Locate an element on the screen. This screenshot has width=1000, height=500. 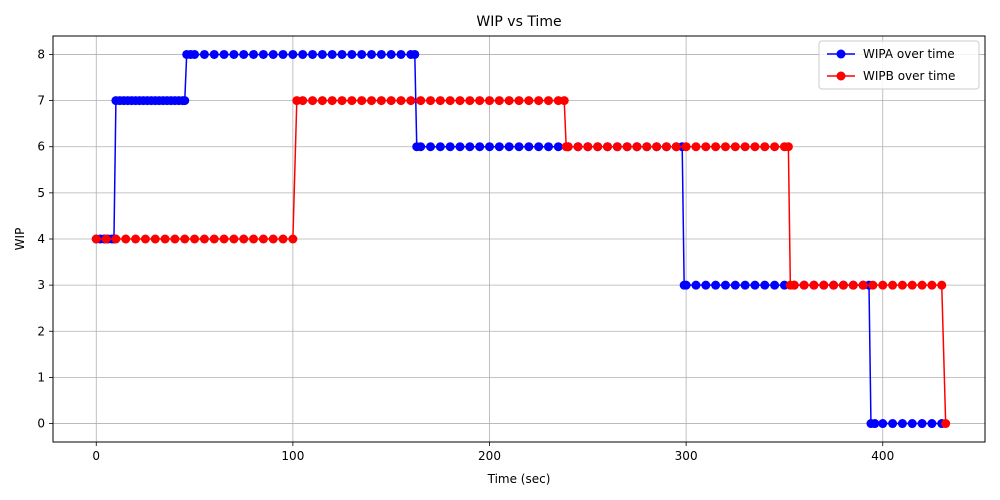
x-axis-ticks: 0 100 200 300 400 is located at coordinates (493, 452).